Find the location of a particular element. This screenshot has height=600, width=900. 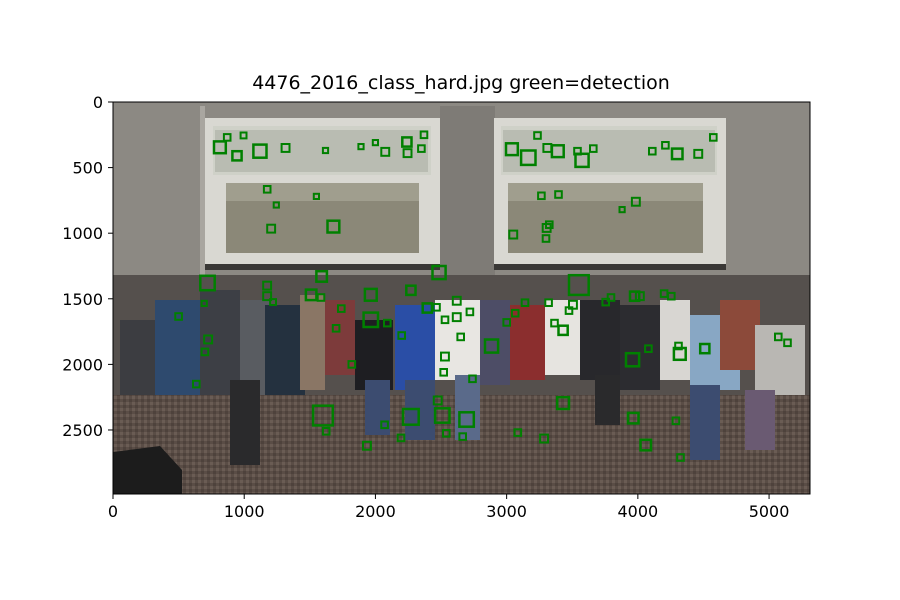

x-tick-label: 0 is located at coordinates (113, 511).